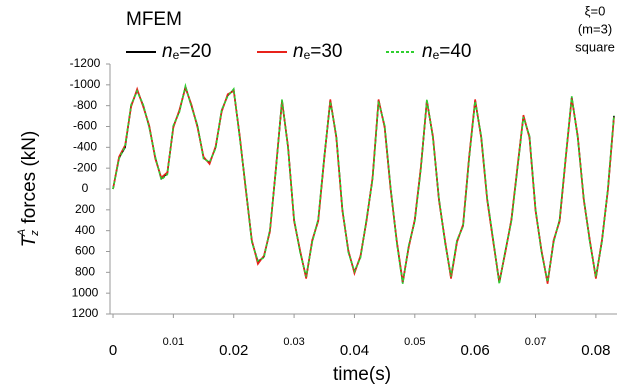  What do you see at coordinates (362, 374) in the screenshot?
I see `x-axis-label: time(s)` at bounding box center [362, 374].